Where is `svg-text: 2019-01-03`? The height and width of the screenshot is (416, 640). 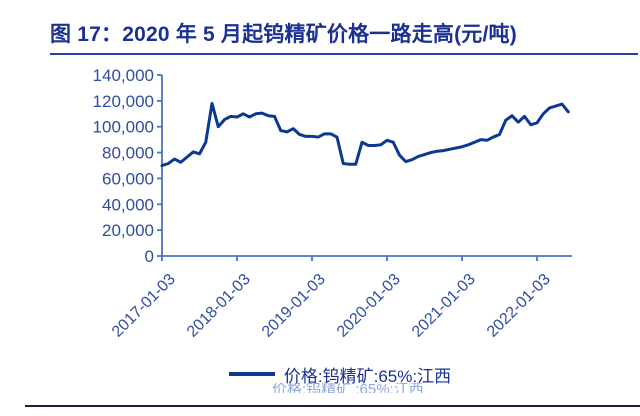
svg-text: 2019-01-03 is located at coordinates (294, 306).